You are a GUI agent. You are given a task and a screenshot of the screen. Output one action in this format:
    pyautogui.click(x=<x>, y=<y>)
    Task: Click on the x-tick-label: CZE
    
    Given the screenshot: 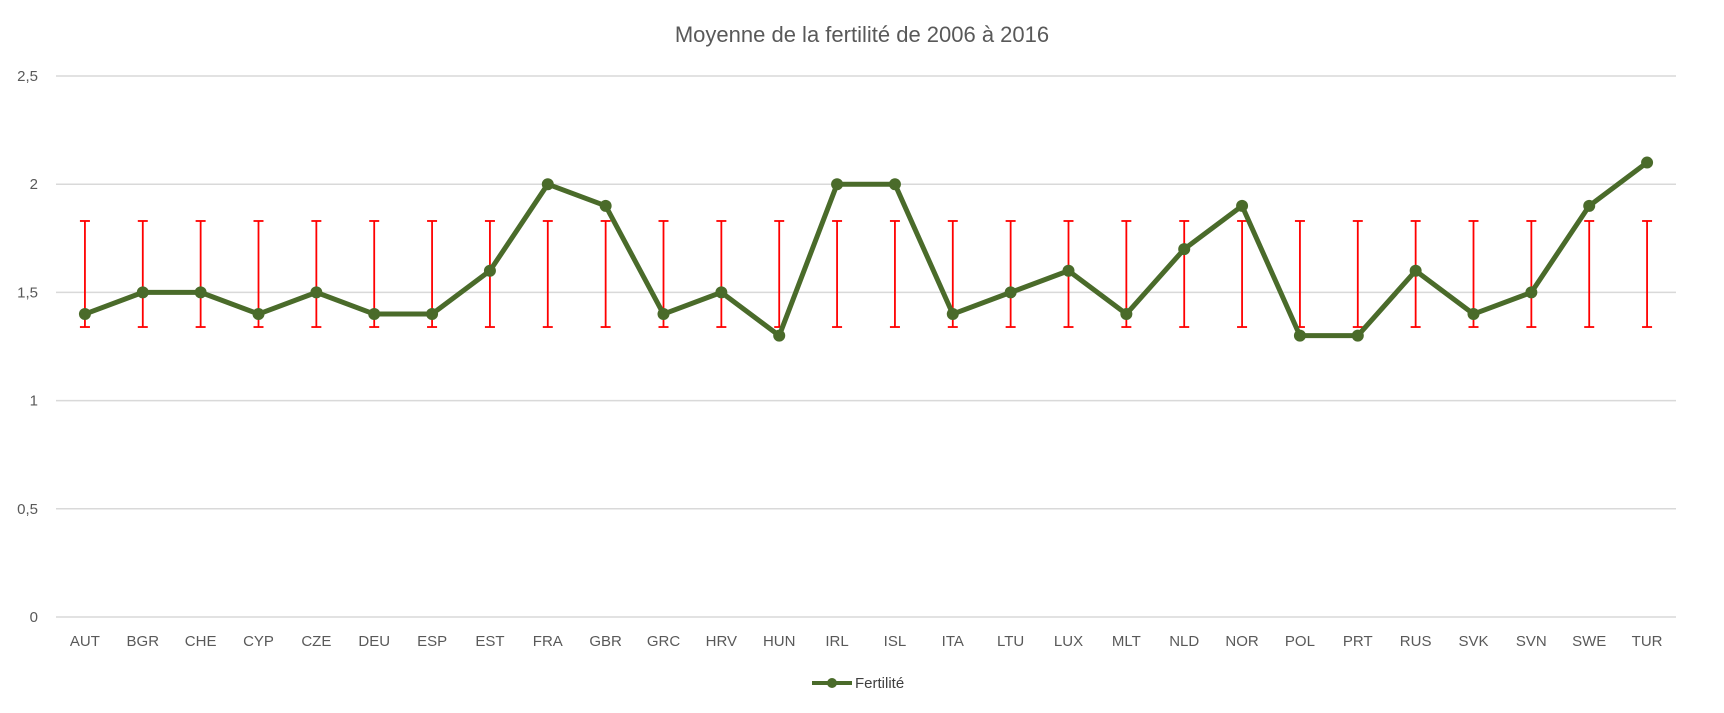 What is the action you would take?
    pyautogui.click(x=316, y=641)
    